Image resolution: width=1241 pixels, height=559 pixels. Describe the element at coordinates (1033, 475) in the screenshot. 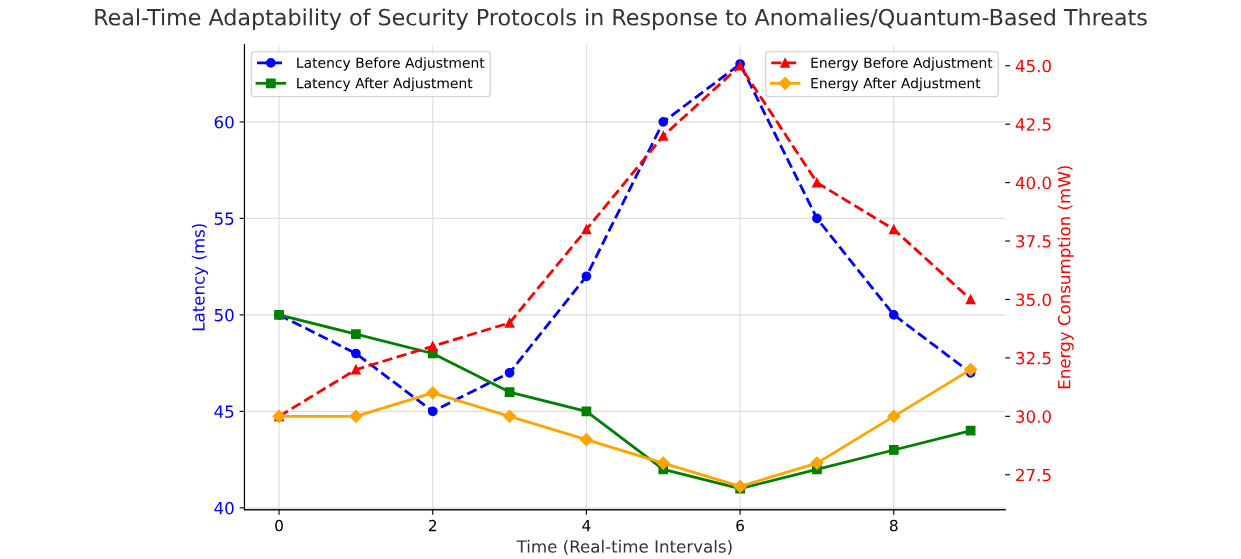

I see `y2-tick-label: 27.5` at that location.